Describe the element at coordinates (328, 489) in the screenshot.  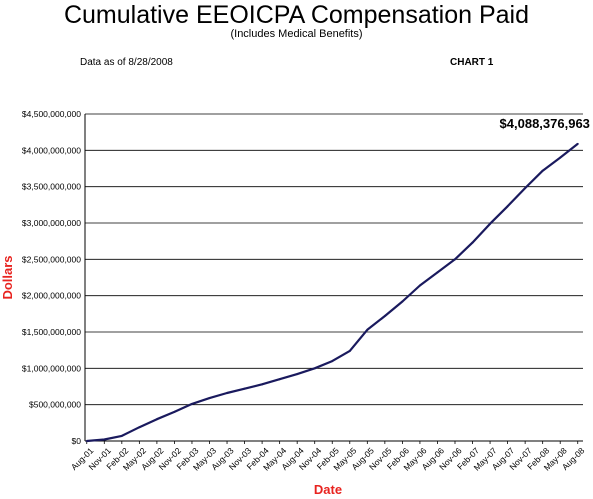
I see `x-axis-title: Date` at that location.